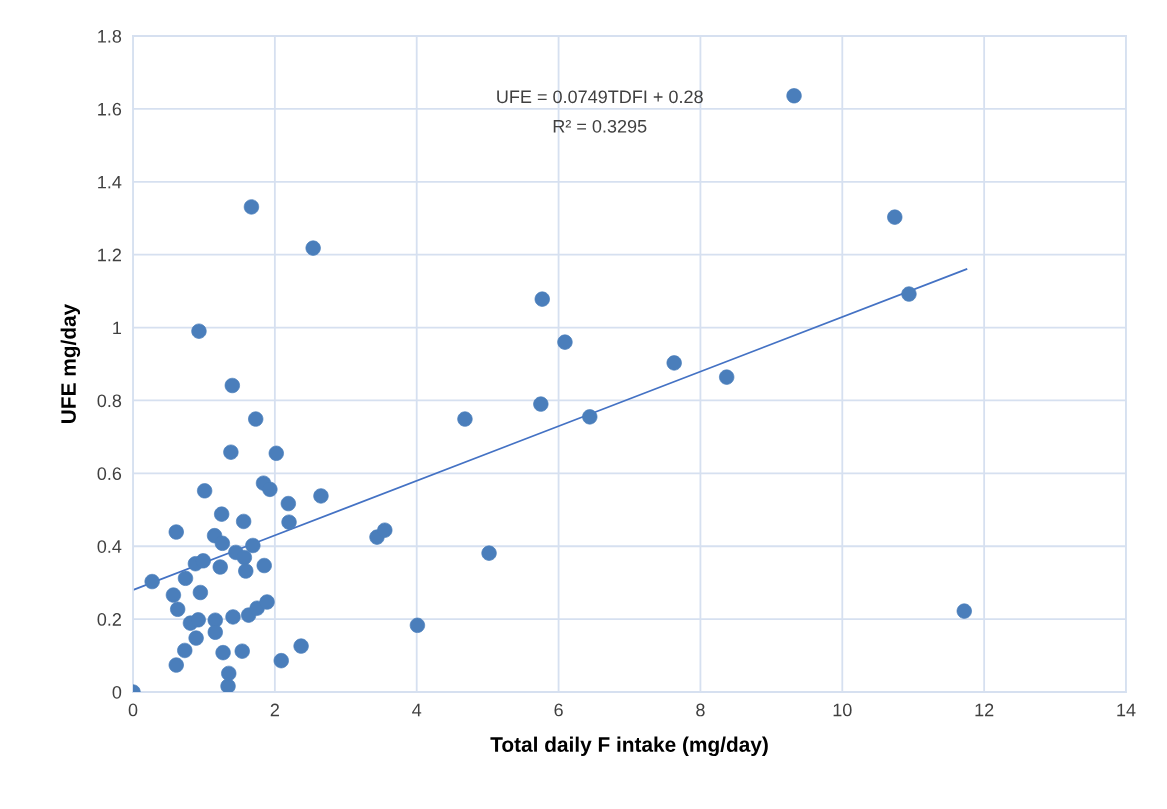  Describe the element at coordinates (110, 109) in the screenshot. I see `y-tick-label: 1.6` at that location.